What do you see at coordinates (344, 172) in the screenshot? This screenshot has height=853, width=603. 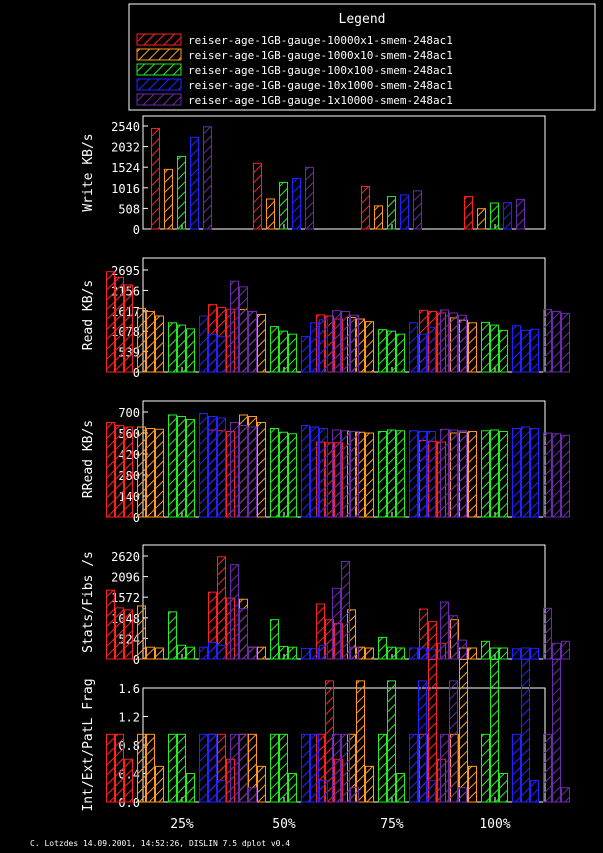 I see `plot-frame` at bounding box center [344, 172].